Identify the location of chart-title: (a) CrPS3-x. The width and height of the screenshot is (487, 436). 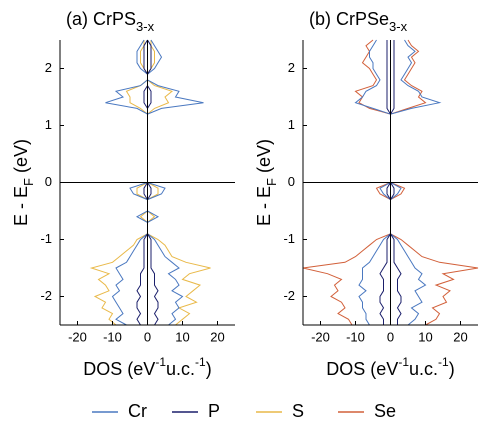
(110, 21).